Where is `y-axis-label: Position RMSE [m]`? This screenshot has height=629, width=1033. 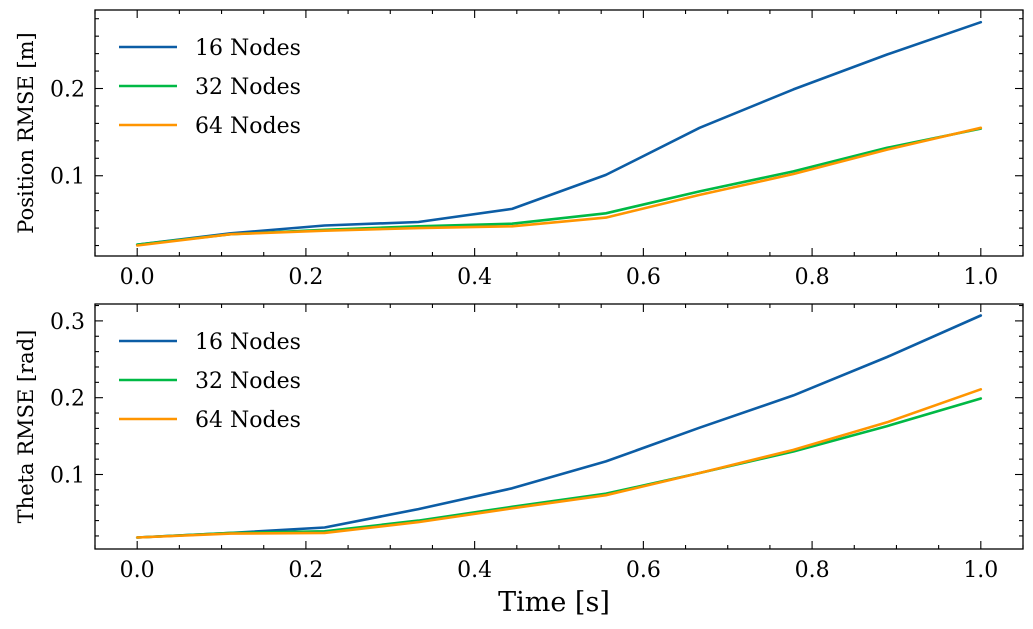 y-axis-label: Position RMSE [m] is located at coordinates (26, 132).